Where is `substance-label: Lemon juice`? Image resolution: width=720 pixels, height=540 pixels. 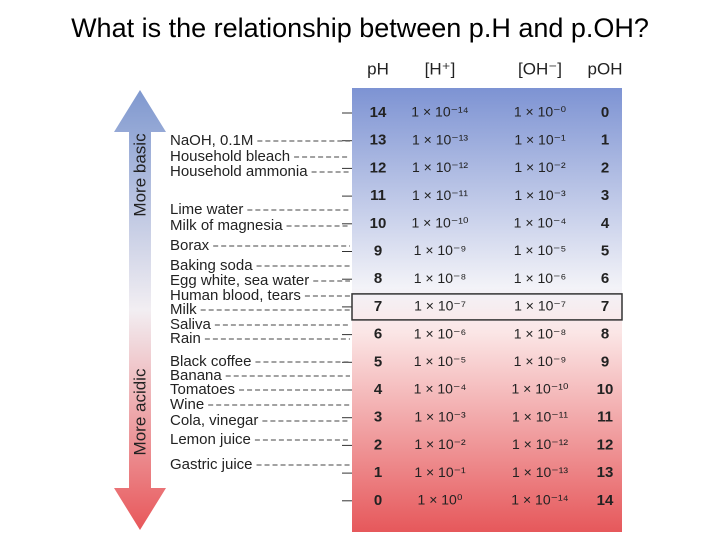
substance-label: Lemon juice is located at coordinates (210, 439).